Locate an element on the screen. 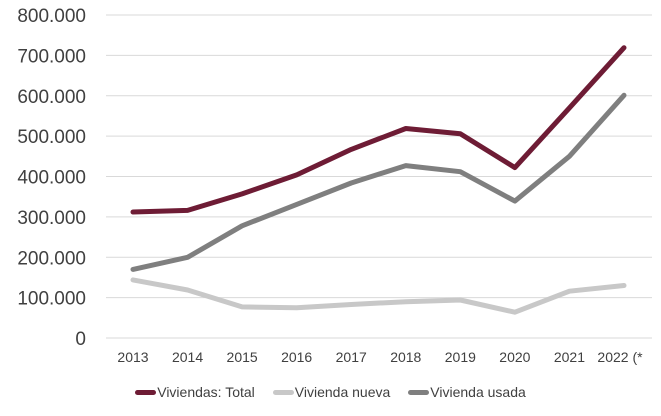 The width and height of the screenshot is (661, 416). x-tick-label: 2013 is located at coordinates (132, 357).